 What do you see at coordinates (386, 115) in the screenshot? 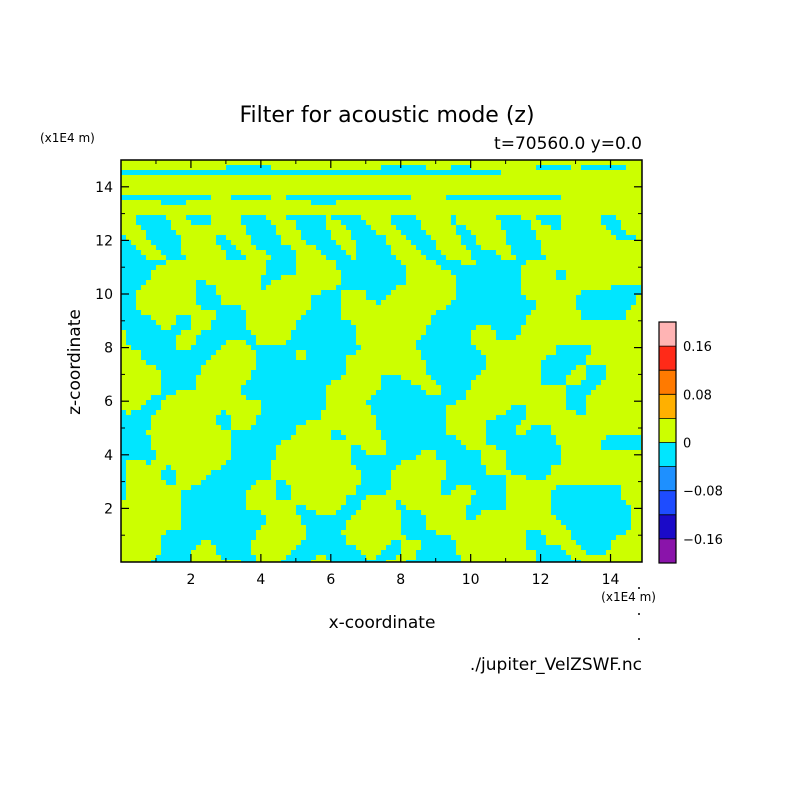
I see `chart-title: Filter for acoustic mode (z)` at bounding box center [386, 115].